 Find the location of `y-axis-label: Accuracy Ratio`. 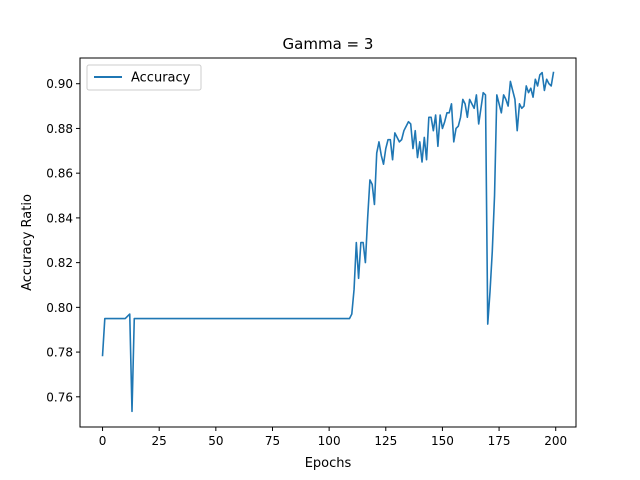

y-axis-label: Accuracy Ratio is located at coordinates (27, 242).